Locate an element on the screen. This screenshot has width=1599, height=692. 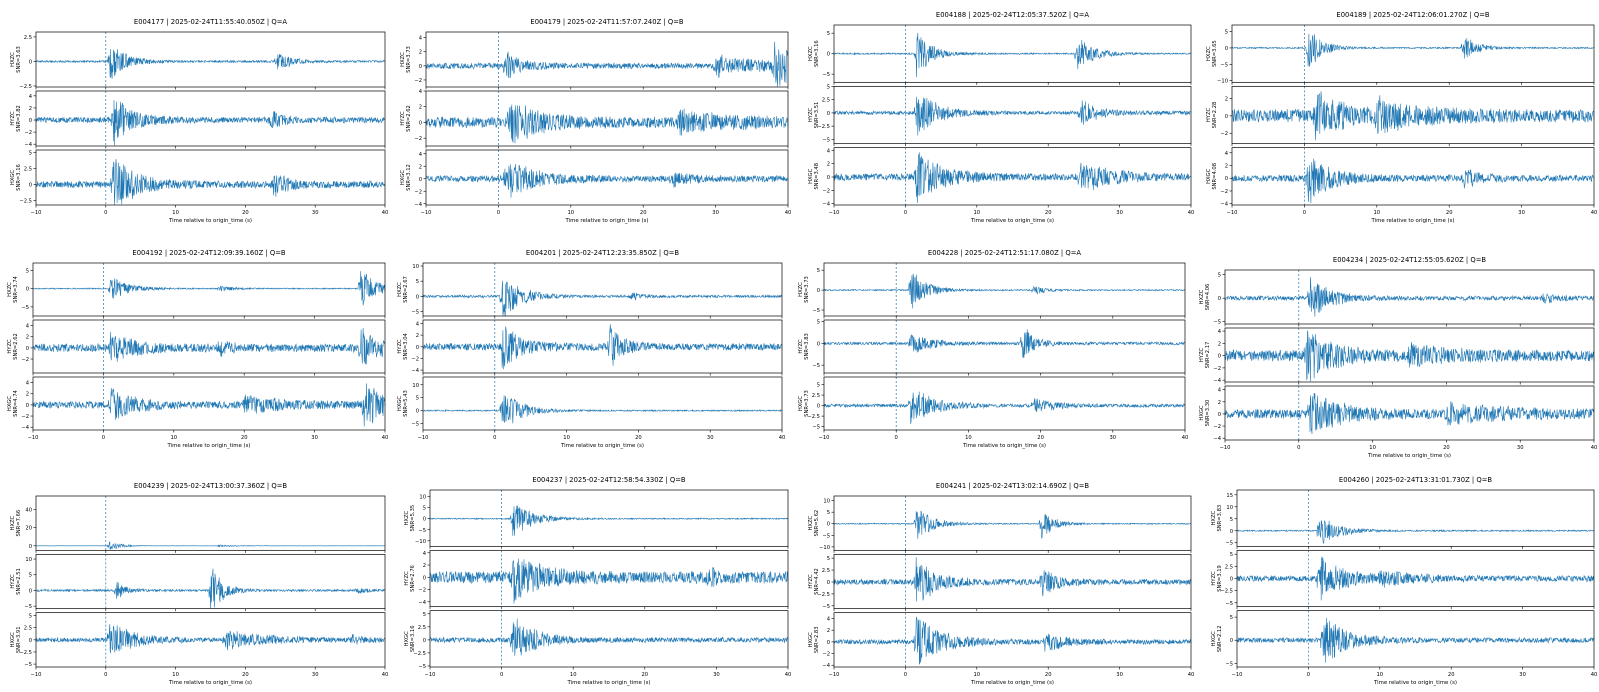
snr-value: SNR=3.04 is located at coordinates (406, 345).